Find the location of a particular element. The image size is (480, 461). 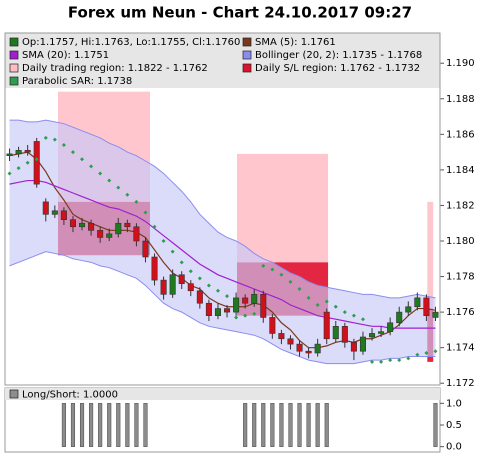

y-tick-label: 1.180 is located at coordinates (460, 241).